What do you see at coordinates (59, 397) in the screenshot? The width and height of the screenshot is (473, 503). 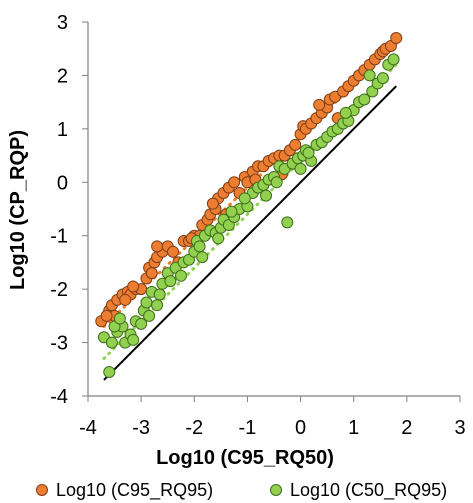 I see `y-tick-label: -4` at bounding box center [59, 397].